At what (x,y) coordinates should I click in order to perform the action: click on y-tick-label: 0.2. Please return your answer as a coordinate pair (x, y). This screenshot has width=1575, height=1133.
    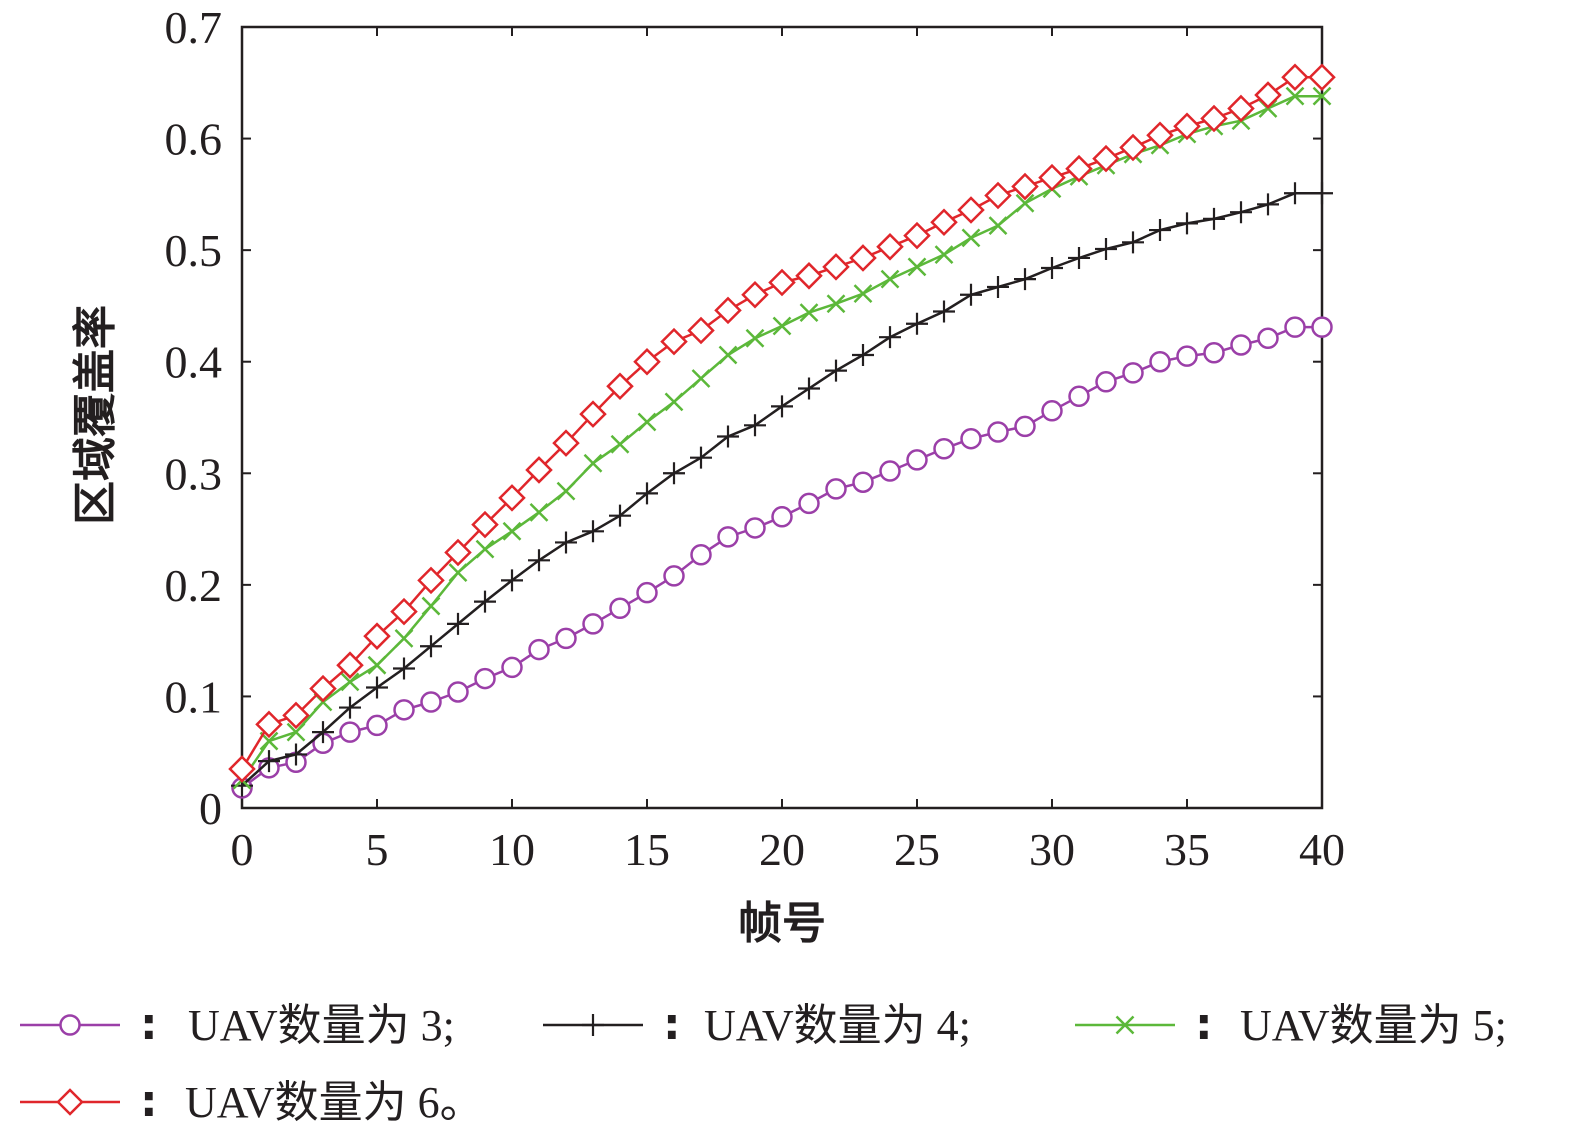
    Looking at the image, I should click on (194, 585).